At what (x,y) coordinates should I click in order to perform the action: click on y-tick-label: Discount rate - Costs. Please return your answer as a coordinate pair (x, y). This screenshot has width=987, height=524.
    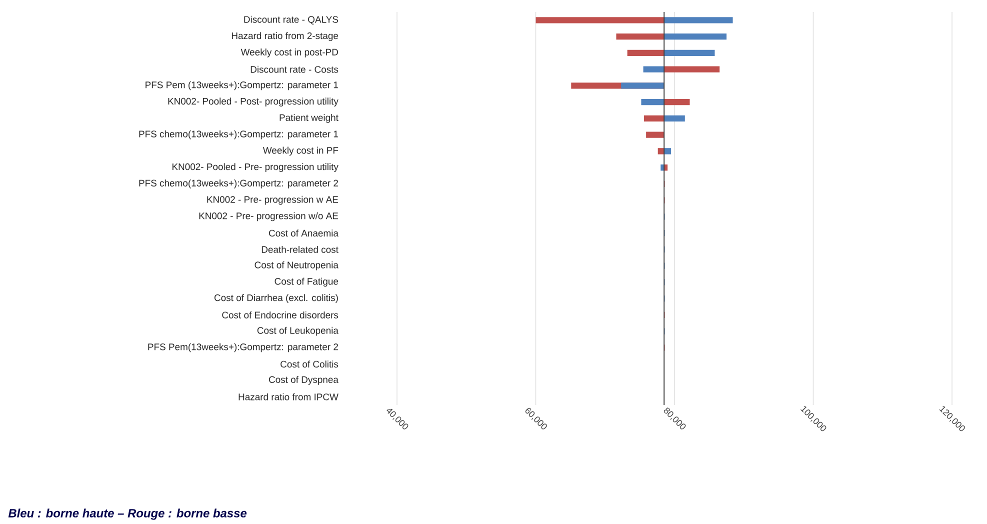
    Looking at the image, I should click on (294, 69).